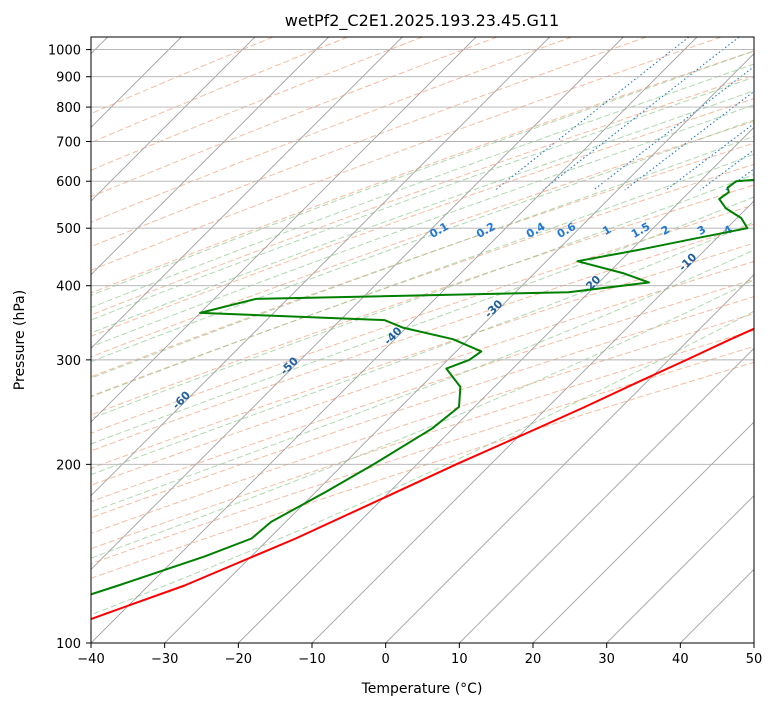 The width and height of the screenshot is (775, 712). I want to click on y-tick-label: 300, so click(68, 361).